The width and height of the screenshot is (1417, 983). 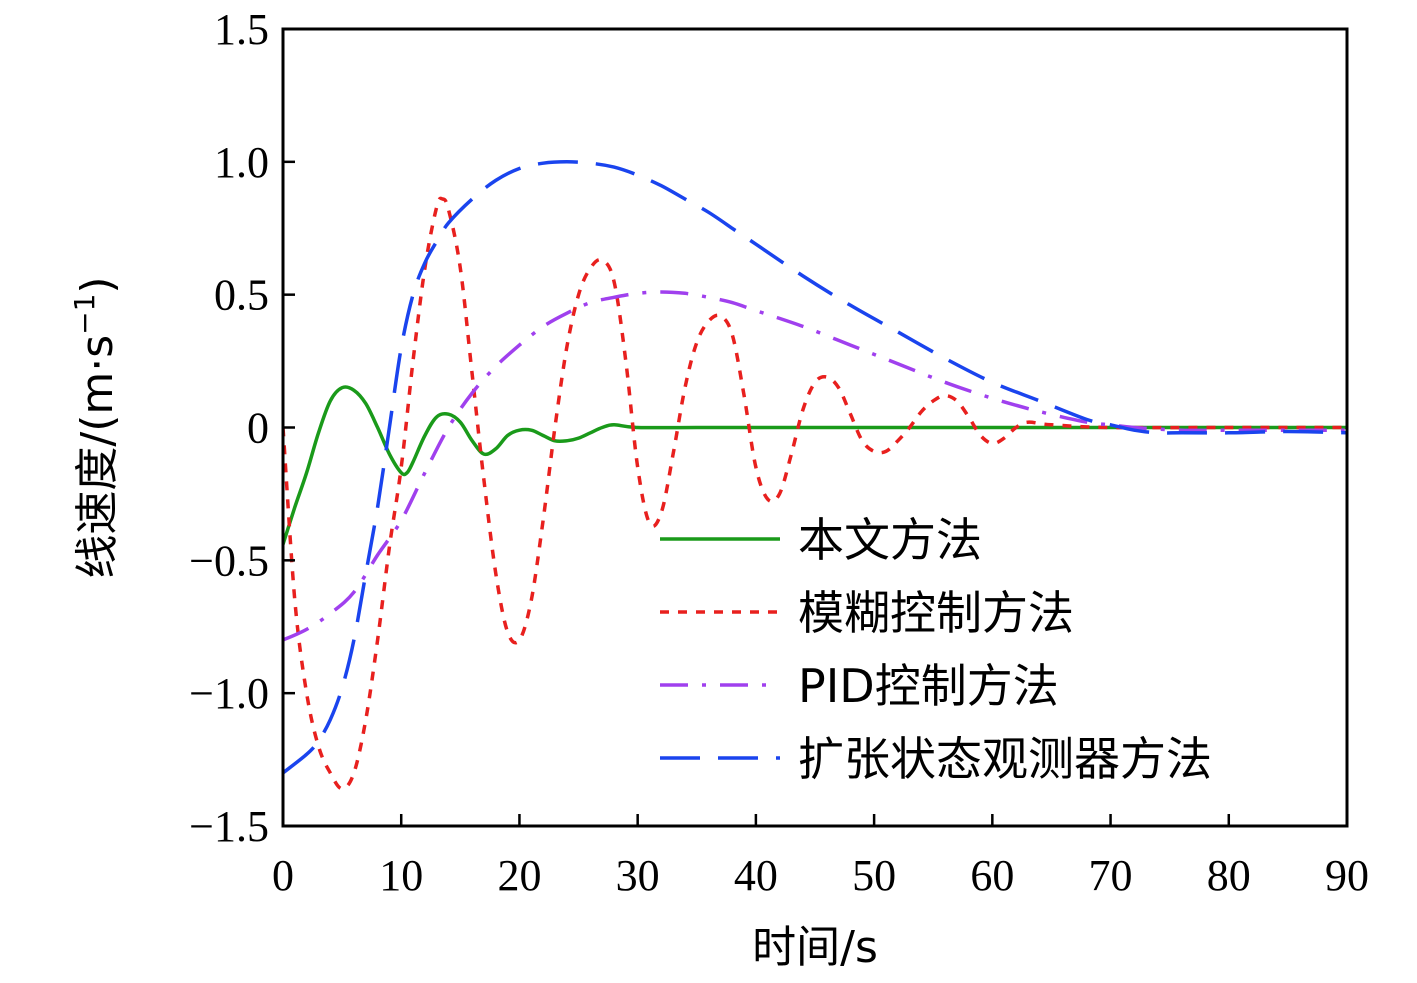 I want to click on x-tick-label: 50, so click(x=874, y=875).